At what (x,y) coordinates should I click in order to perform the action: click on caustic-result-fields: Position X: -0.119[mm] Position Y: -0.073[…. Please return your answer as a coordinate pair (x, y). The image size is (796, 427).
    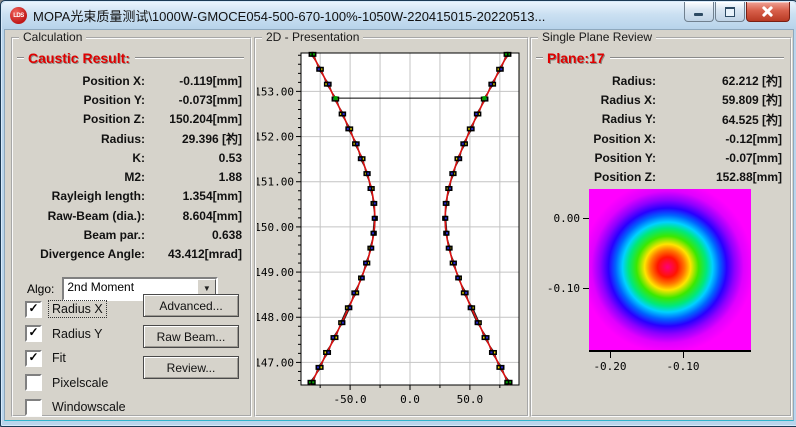
    Looking at the image, I should click on (131, 167).